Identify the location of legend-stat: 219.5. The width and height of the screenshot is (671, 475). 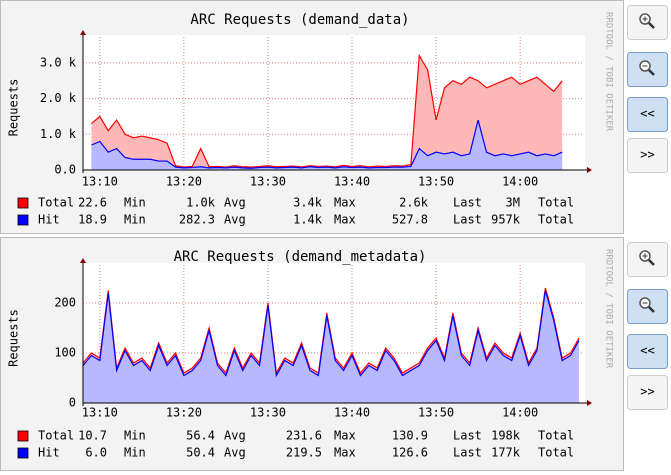
(304, 453).